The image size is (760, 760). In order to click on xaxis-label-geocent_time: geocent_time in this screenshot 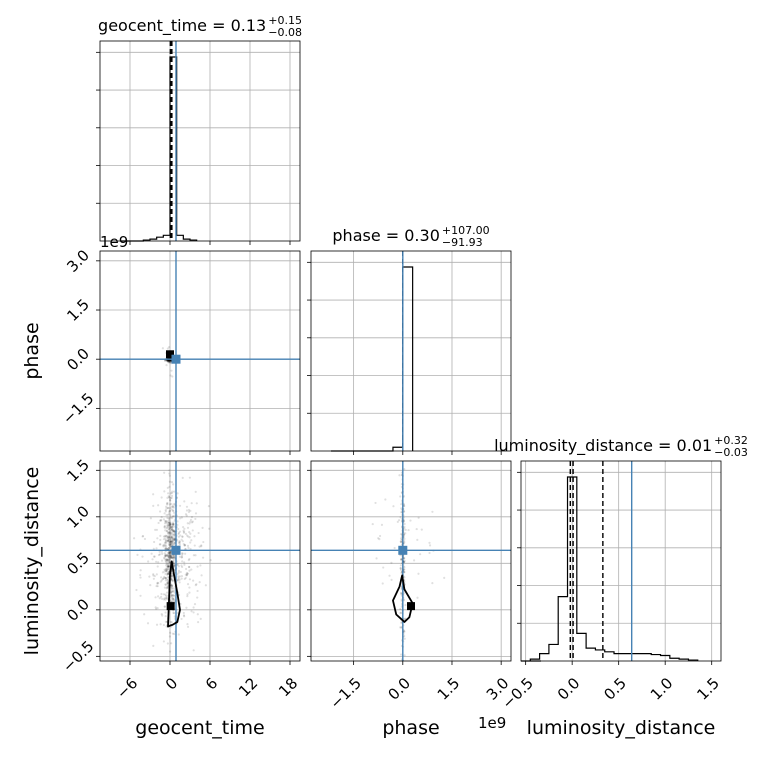, I will do `click(199, 728)`.